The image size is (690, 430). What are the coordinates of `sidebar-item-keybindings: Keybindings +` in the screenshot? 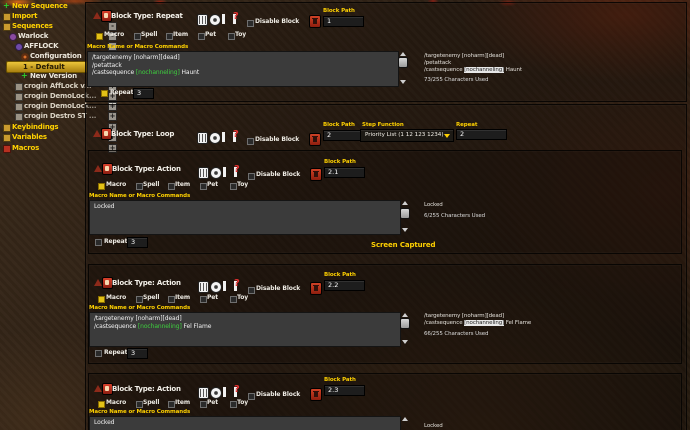 It's located at (59, 128).